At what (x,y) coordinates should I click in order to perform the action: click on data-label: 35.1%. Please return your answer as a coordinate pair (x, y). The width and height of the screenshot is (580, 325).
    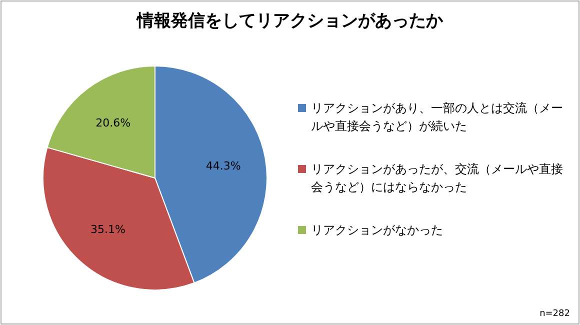
    Looking at the image, I should click on (108, 229).